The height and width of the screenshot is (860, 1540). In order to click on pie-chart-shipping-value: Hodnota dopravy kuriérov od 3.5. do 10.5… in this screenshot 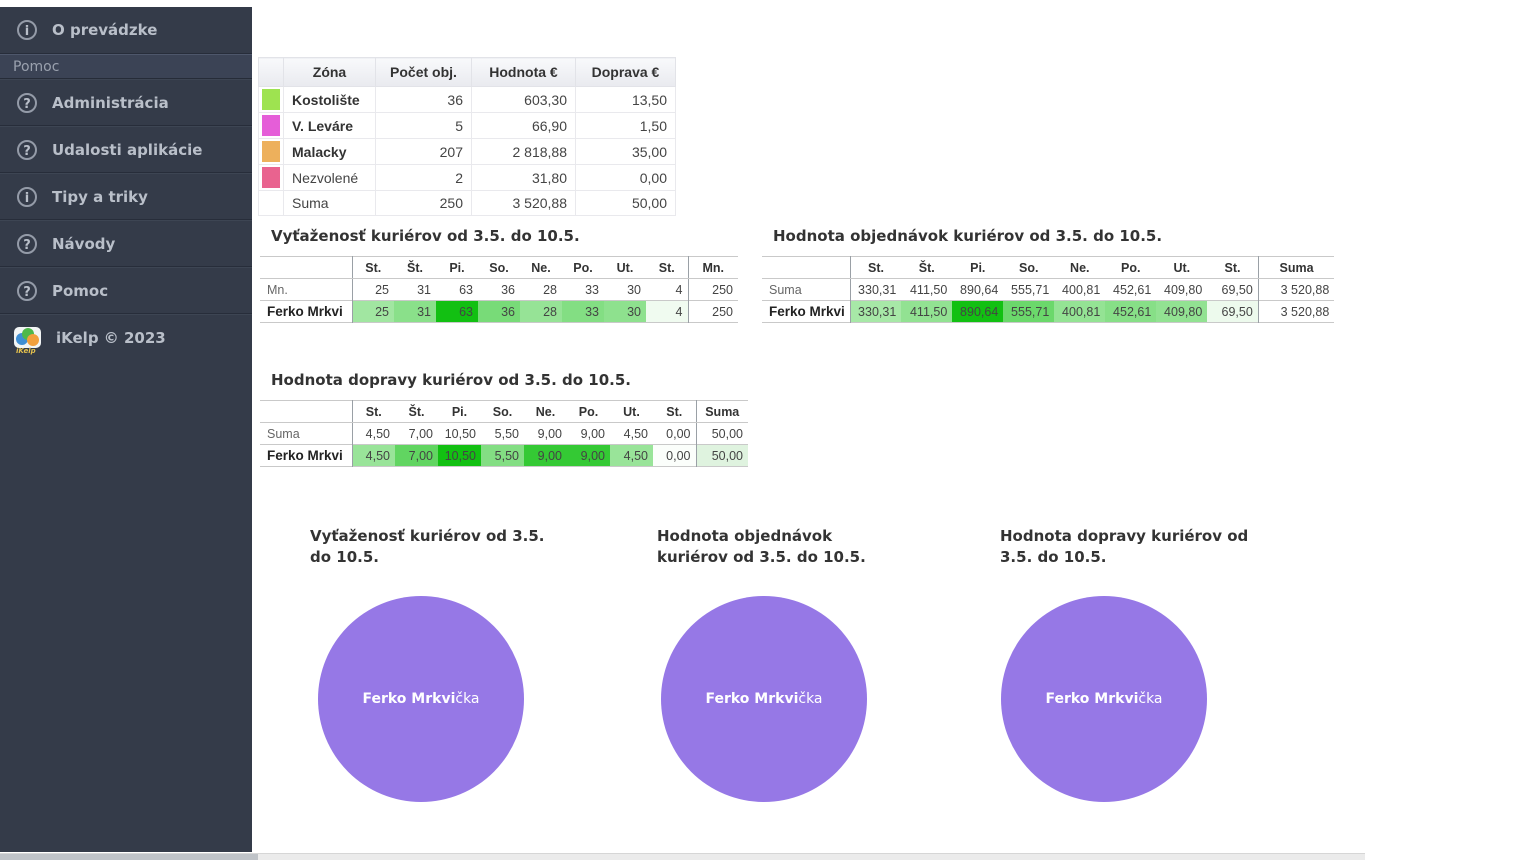, I will do `click(1124, 664)`.